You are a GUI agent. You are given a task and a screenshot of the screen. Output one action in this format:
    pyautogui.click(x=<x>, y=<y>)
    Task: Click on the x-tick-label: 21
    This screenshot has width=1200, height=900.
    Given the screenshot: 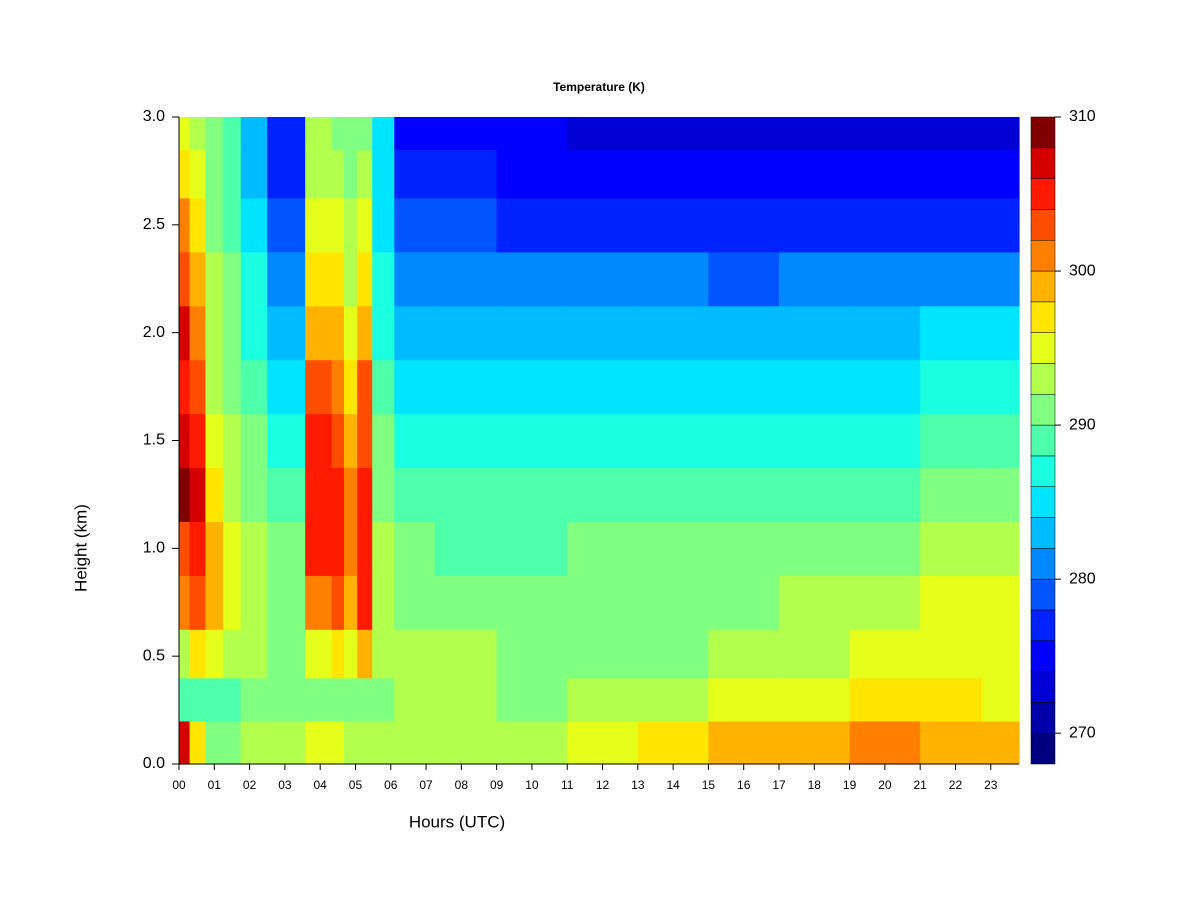 What is the action you would take?
    pyautogui.click(x=920, y=785)
    